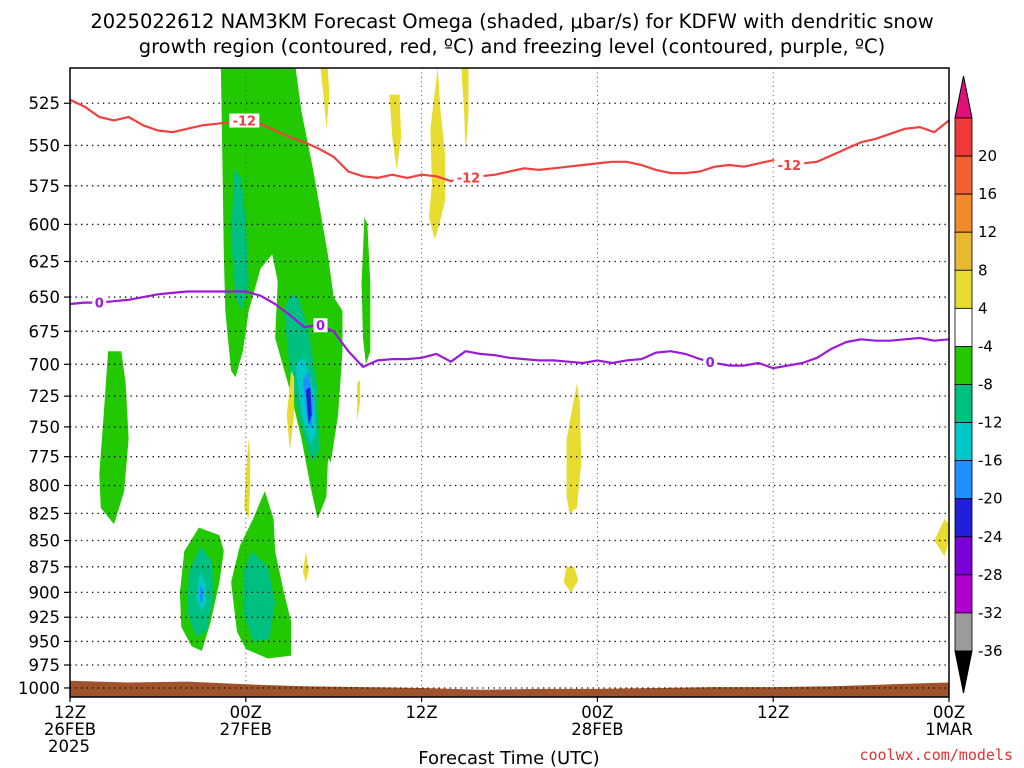  I want to click on dgz-label-2-bg, so click(468, 177).